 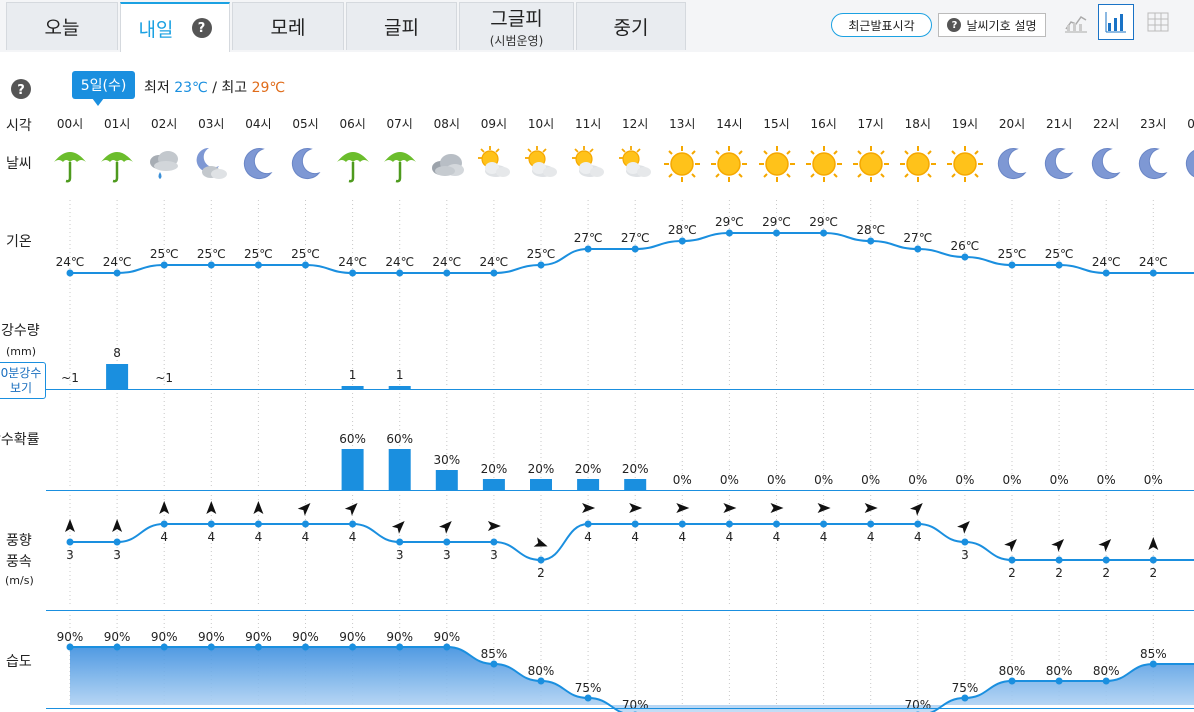 I want to click on ten-minute-precip-button: 0분강수 보기, so click(x=23, y=380).